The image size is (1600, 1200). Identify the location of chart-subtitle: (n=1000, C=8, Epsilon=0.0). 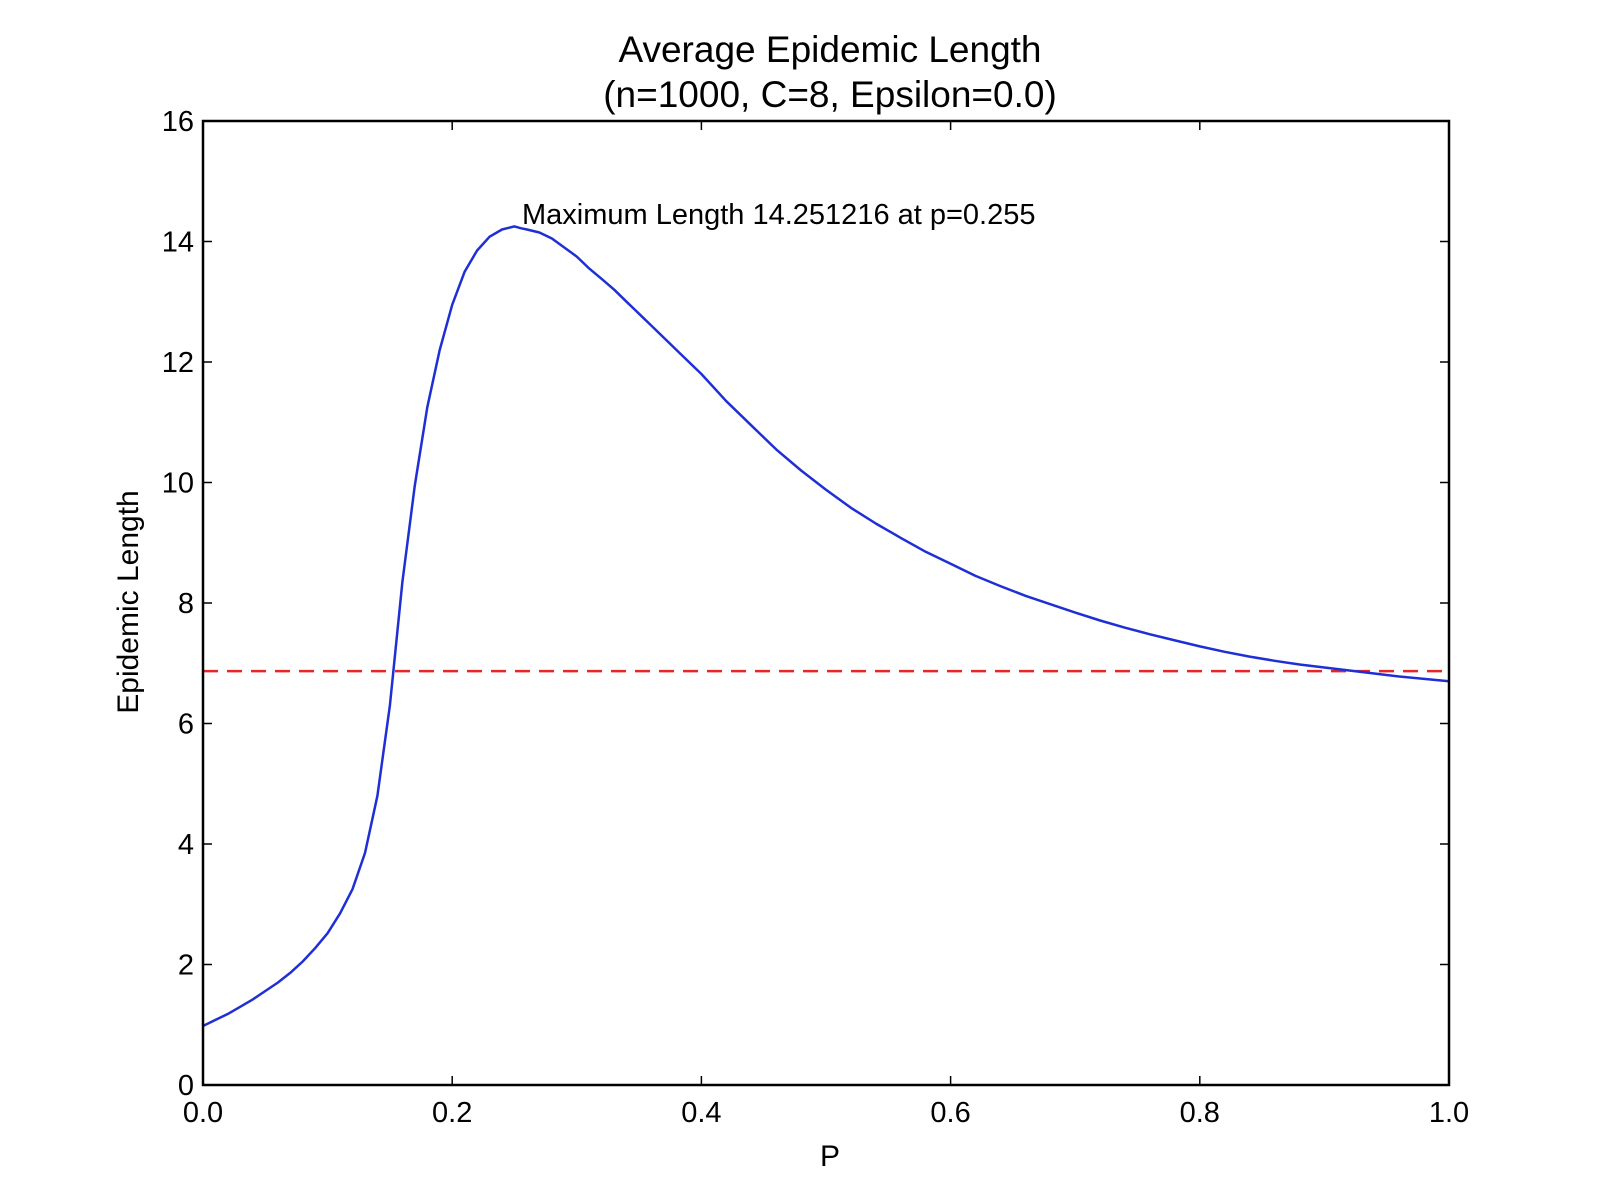
(830, 94).